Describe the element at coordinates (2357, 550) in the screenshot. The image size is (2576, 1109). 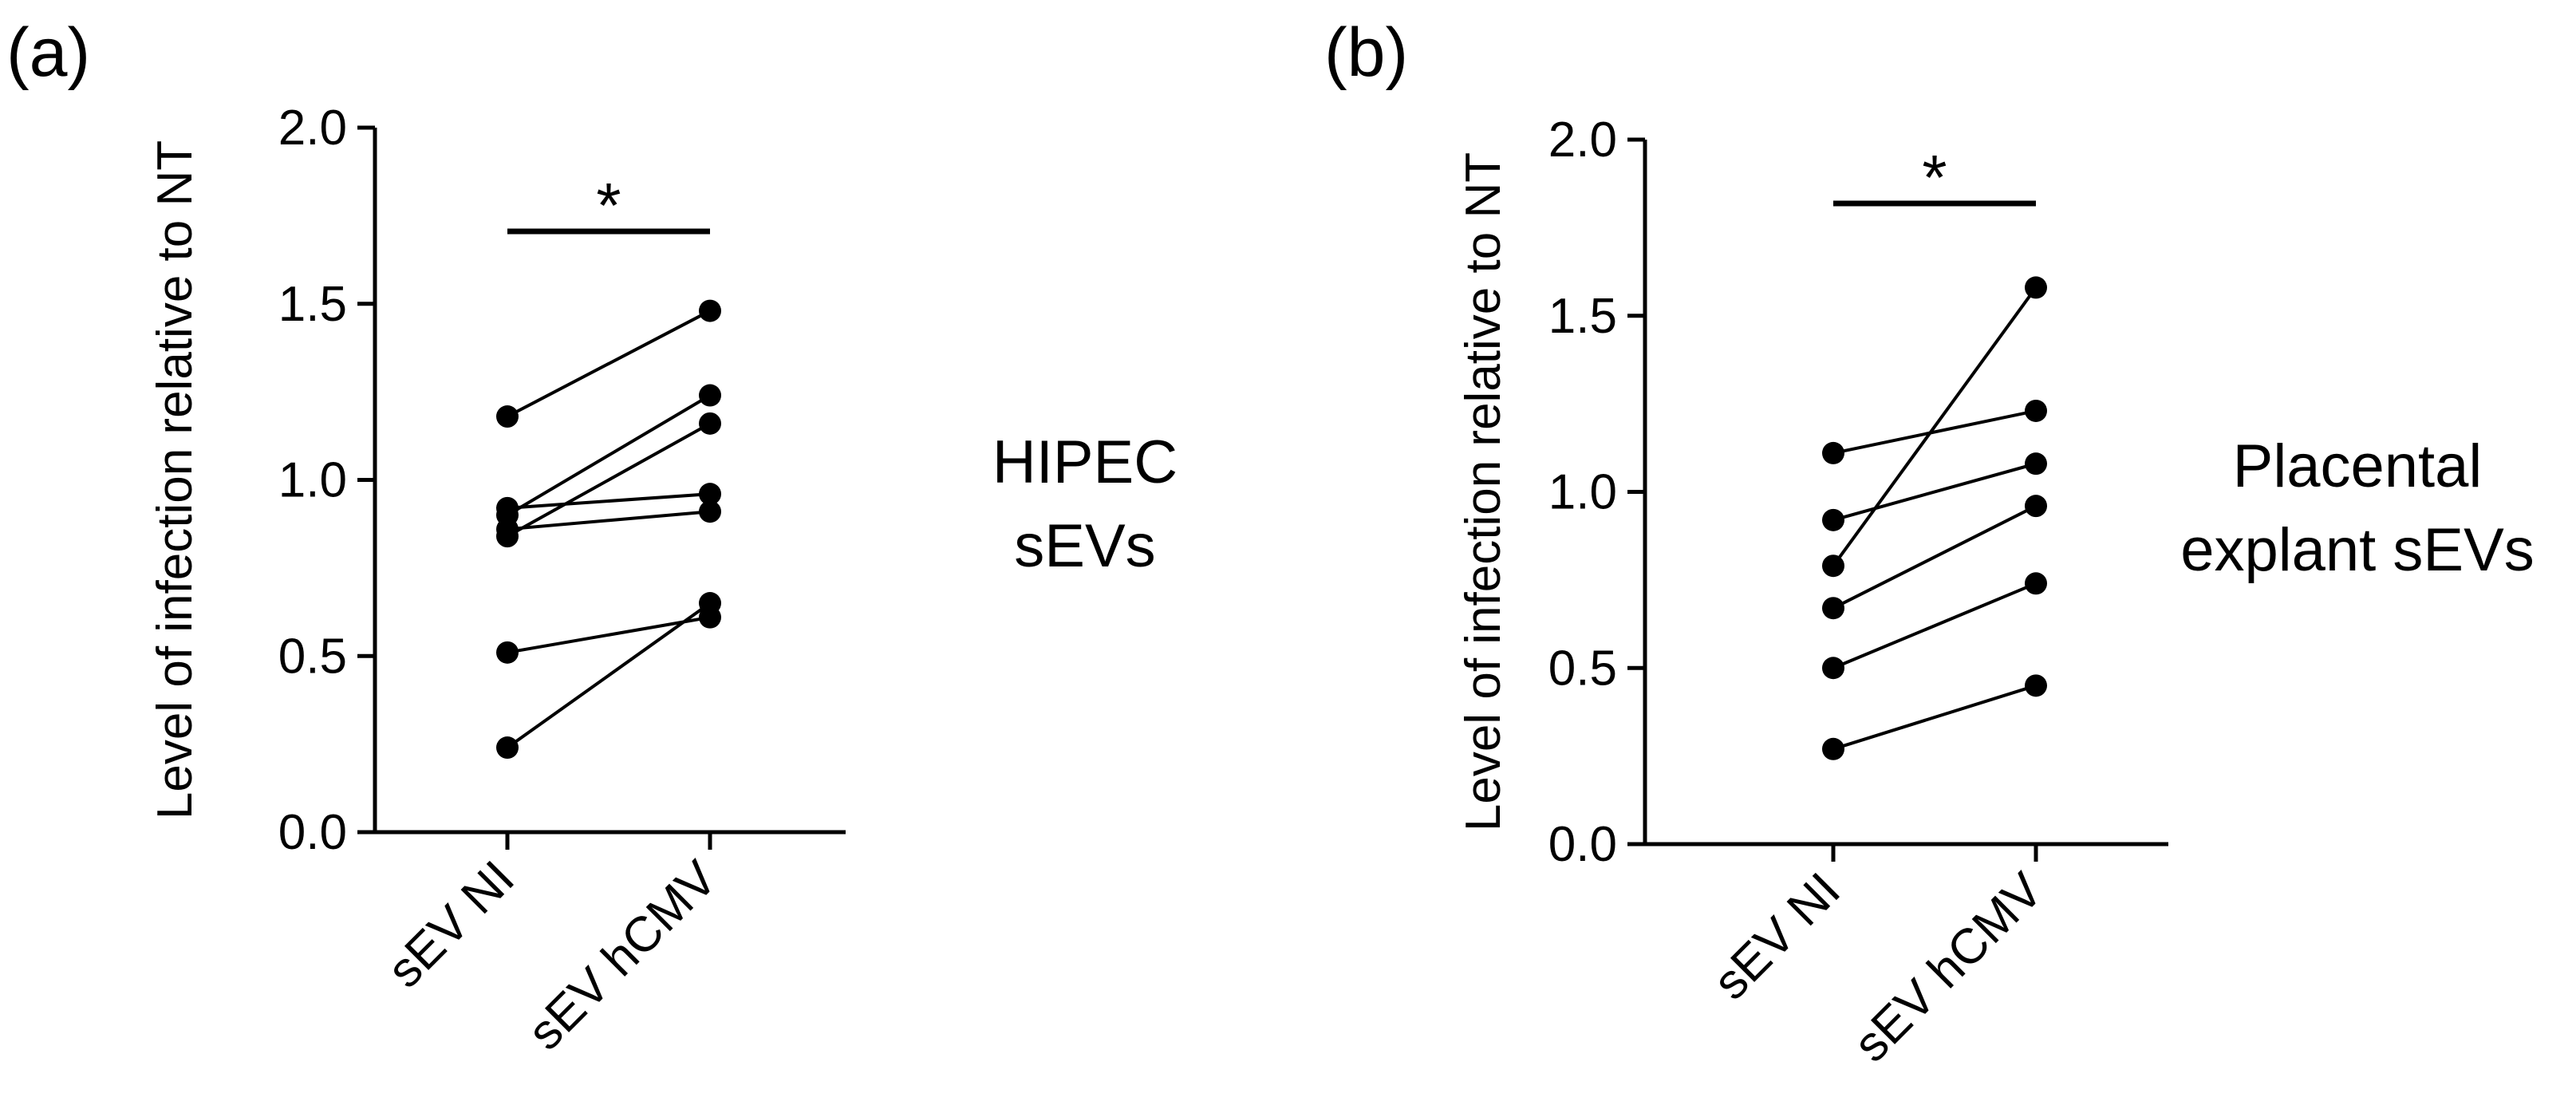
I see `side-label-line-2: explant sEVs` at that location.